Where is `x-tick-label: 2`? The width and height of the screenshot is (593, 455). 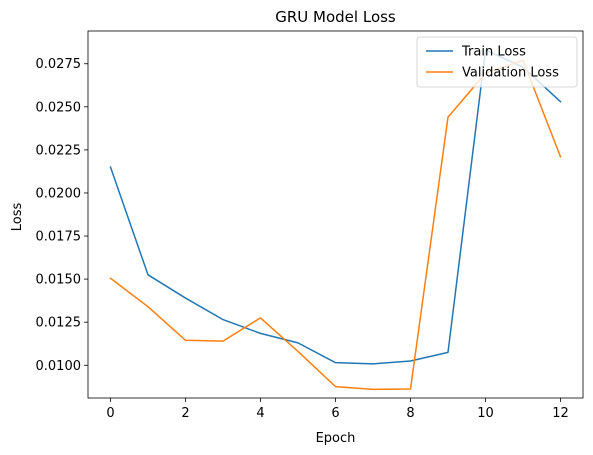
x-tick-label: 2 is located at coordinates (185, 413).